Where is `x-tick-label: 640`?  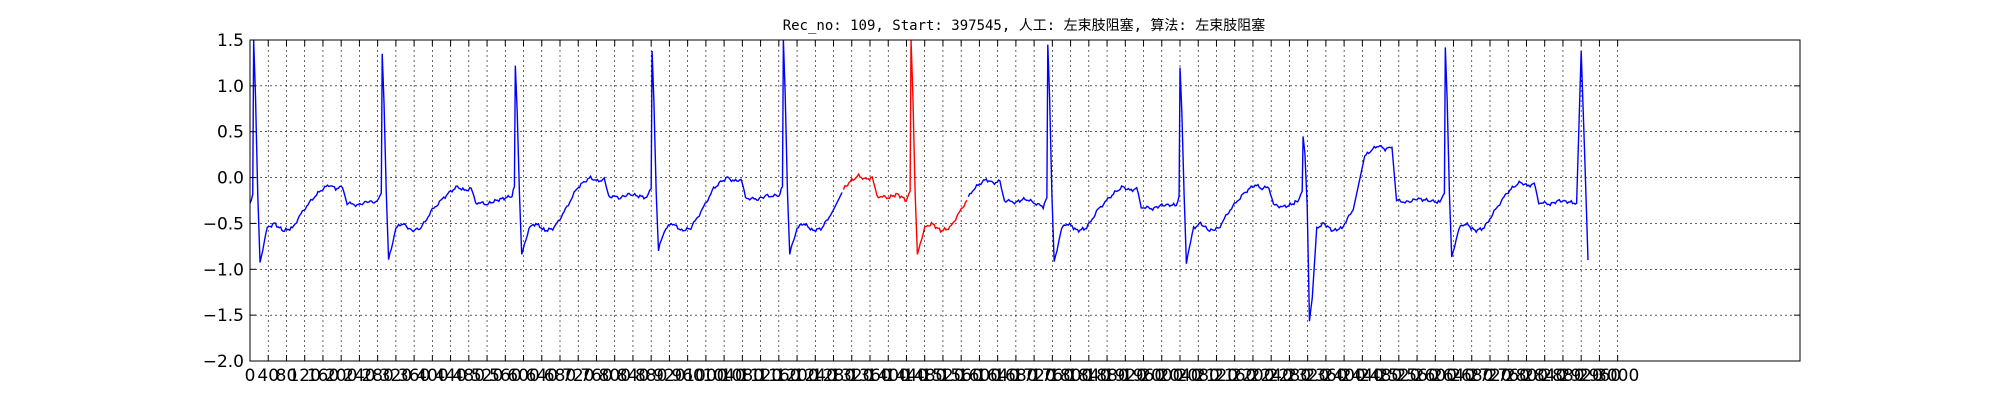
x-tick-label: 640 is located at coordinates (542, 376).